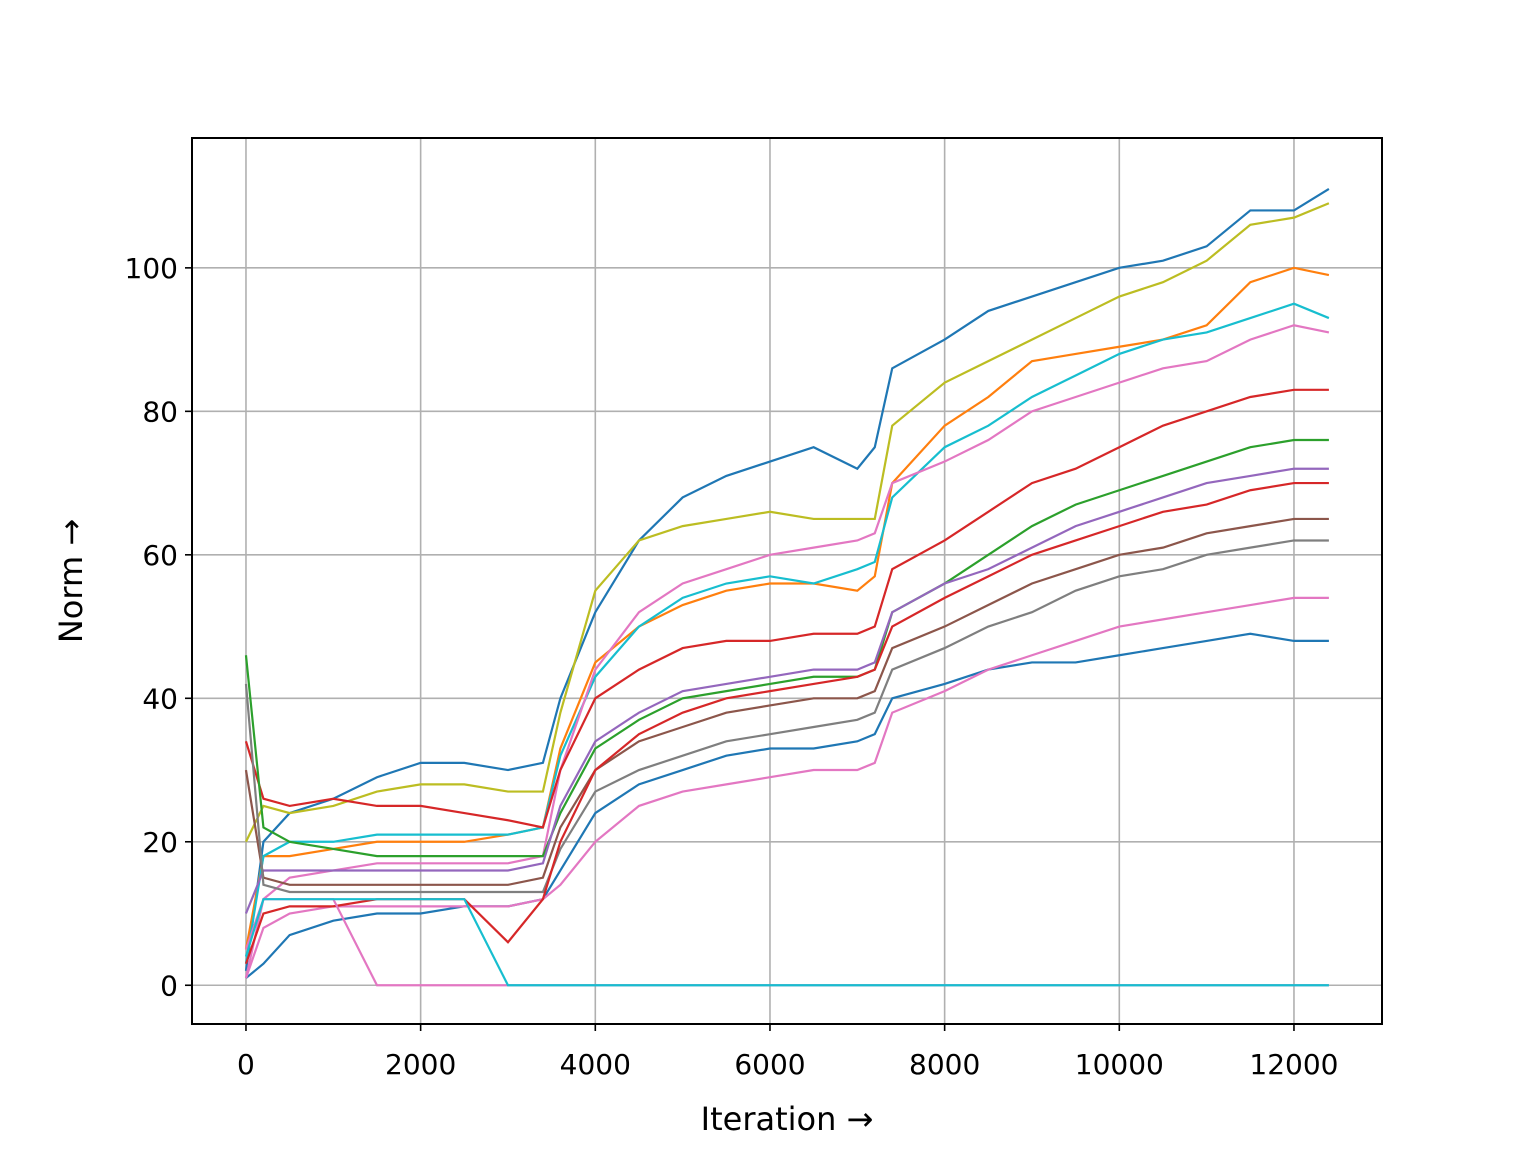  What do you see at coordinates (944, 1064) in the screenshot?
I see `x-tick-label: 8000` at bounding box center [944, 1064].